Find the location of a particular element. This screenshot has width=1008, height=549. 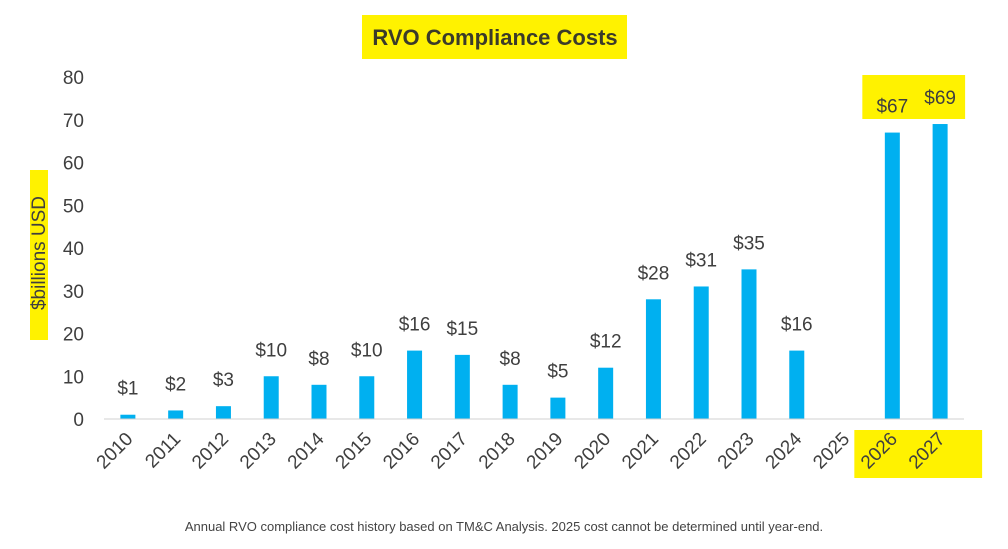

x-tick-label-2020: 2020 is located at coordinates (592, 451).